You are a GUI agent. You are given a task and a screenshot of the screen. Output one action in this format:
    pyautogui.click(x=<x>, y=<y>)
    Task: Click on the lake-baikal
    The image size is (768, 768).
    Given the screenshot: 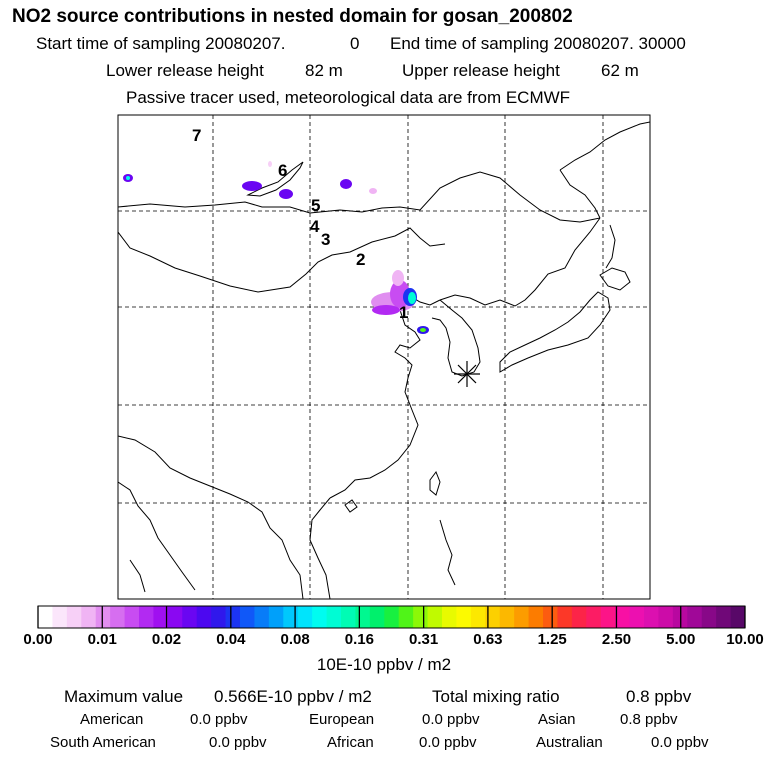 What is the action you would take?
    pyautogui.click(x=275, y=179)
    